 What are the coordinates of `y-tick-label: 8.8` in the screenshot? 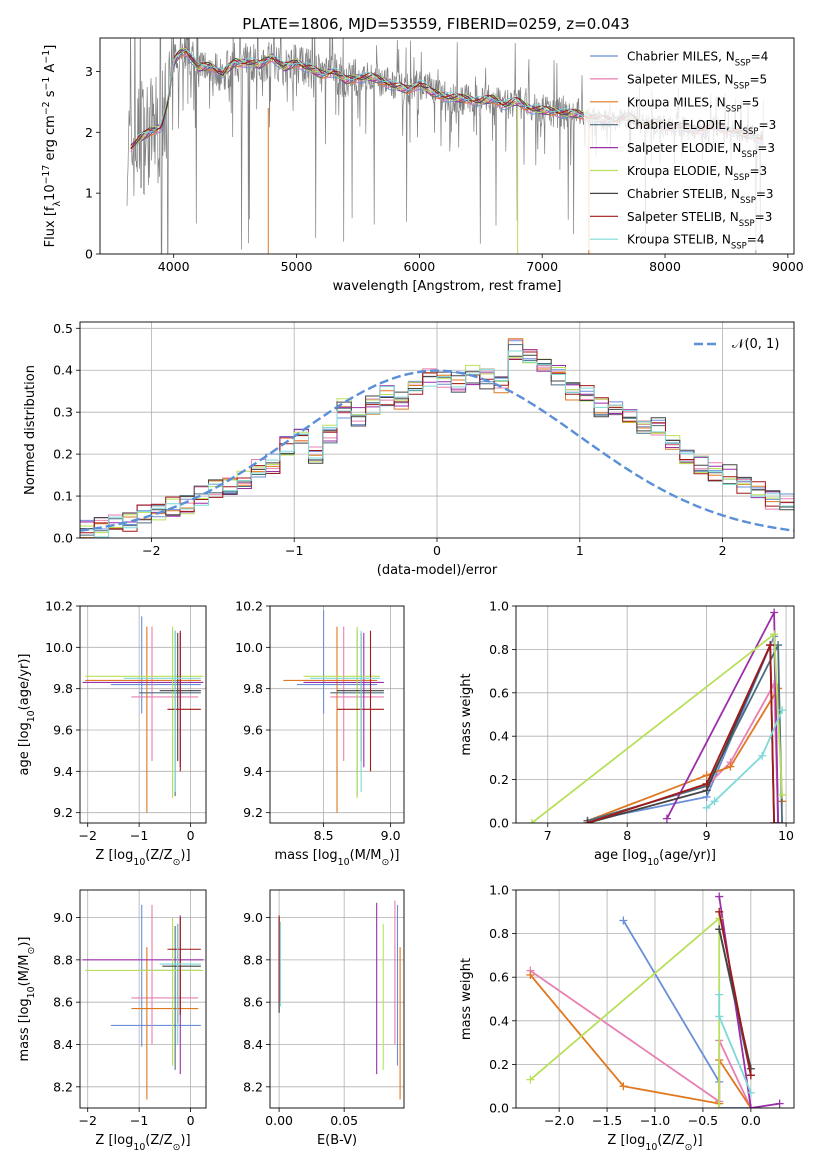 It's located at (253, 959).